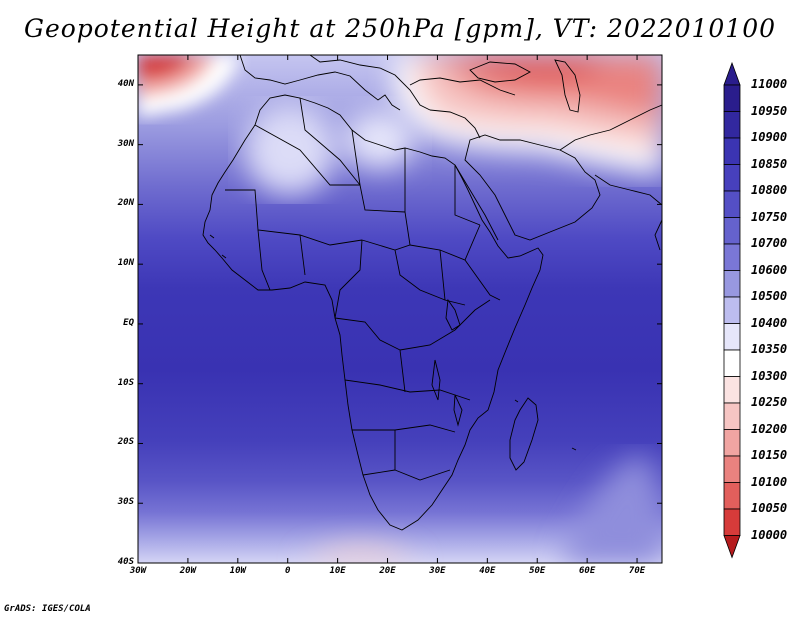 This screenshot has height=618, width=800. I want to click on colorbar, so click(732, 310).